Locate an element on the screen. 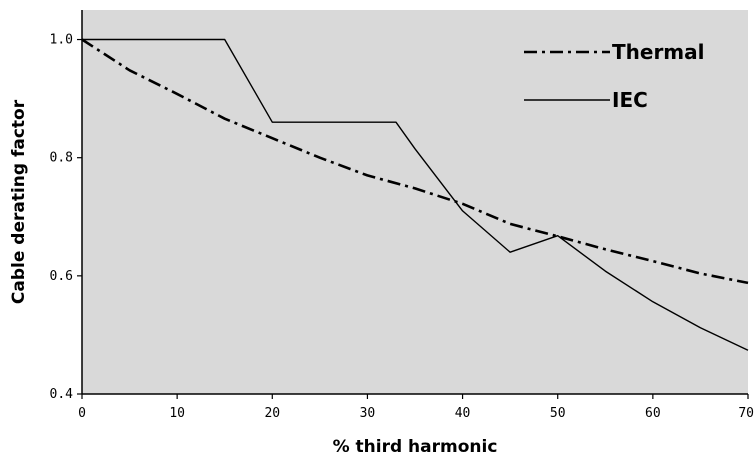  x-tick-label: 50 is located at coordinates (558, 413).